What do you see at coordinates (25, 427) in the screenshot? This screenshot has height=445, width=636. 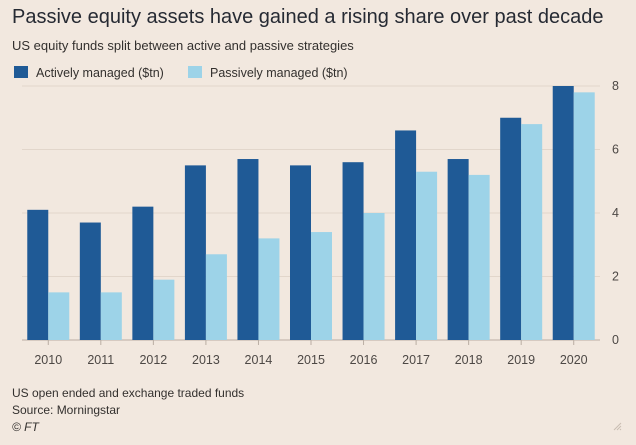 I see `copyright-credit: © FT` at bounding box center [25, 427].